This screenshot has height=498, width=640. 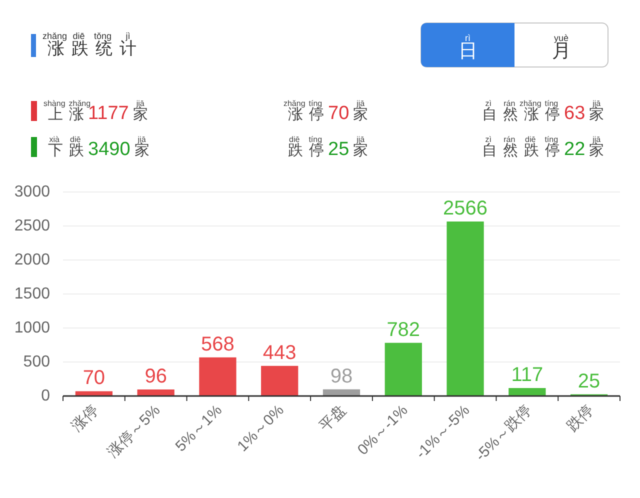 What do you see at coordinates (261, 429) in the screenshot?
I see `x-tick-label: 1%～0%` at bounding box center [261, 429].